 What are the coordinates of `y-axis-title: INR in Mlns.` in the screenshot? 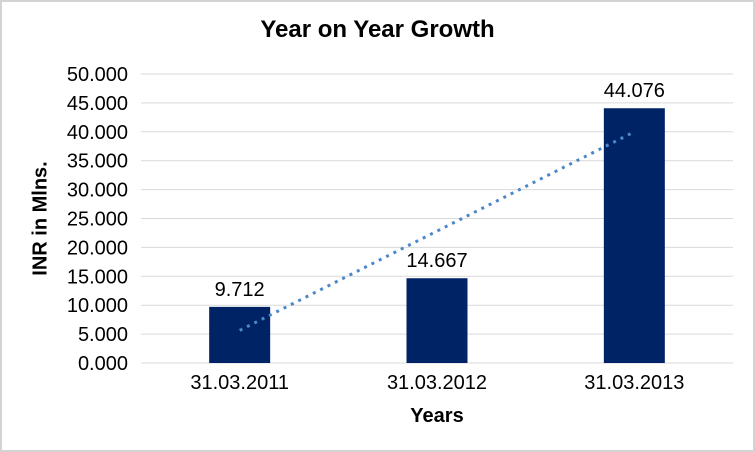 It's located at (40, 218).